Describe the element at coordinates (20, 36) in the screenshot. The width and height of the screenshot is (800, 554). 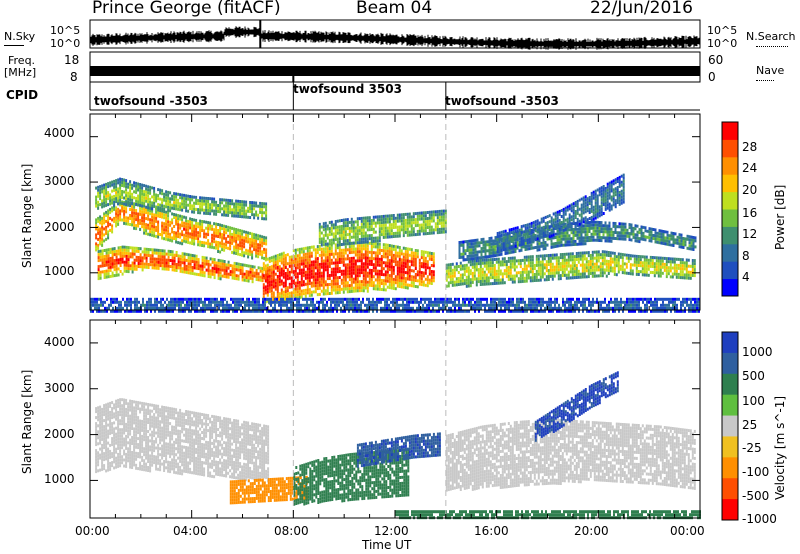
I see `nsky-label: N.Sky` at that location.